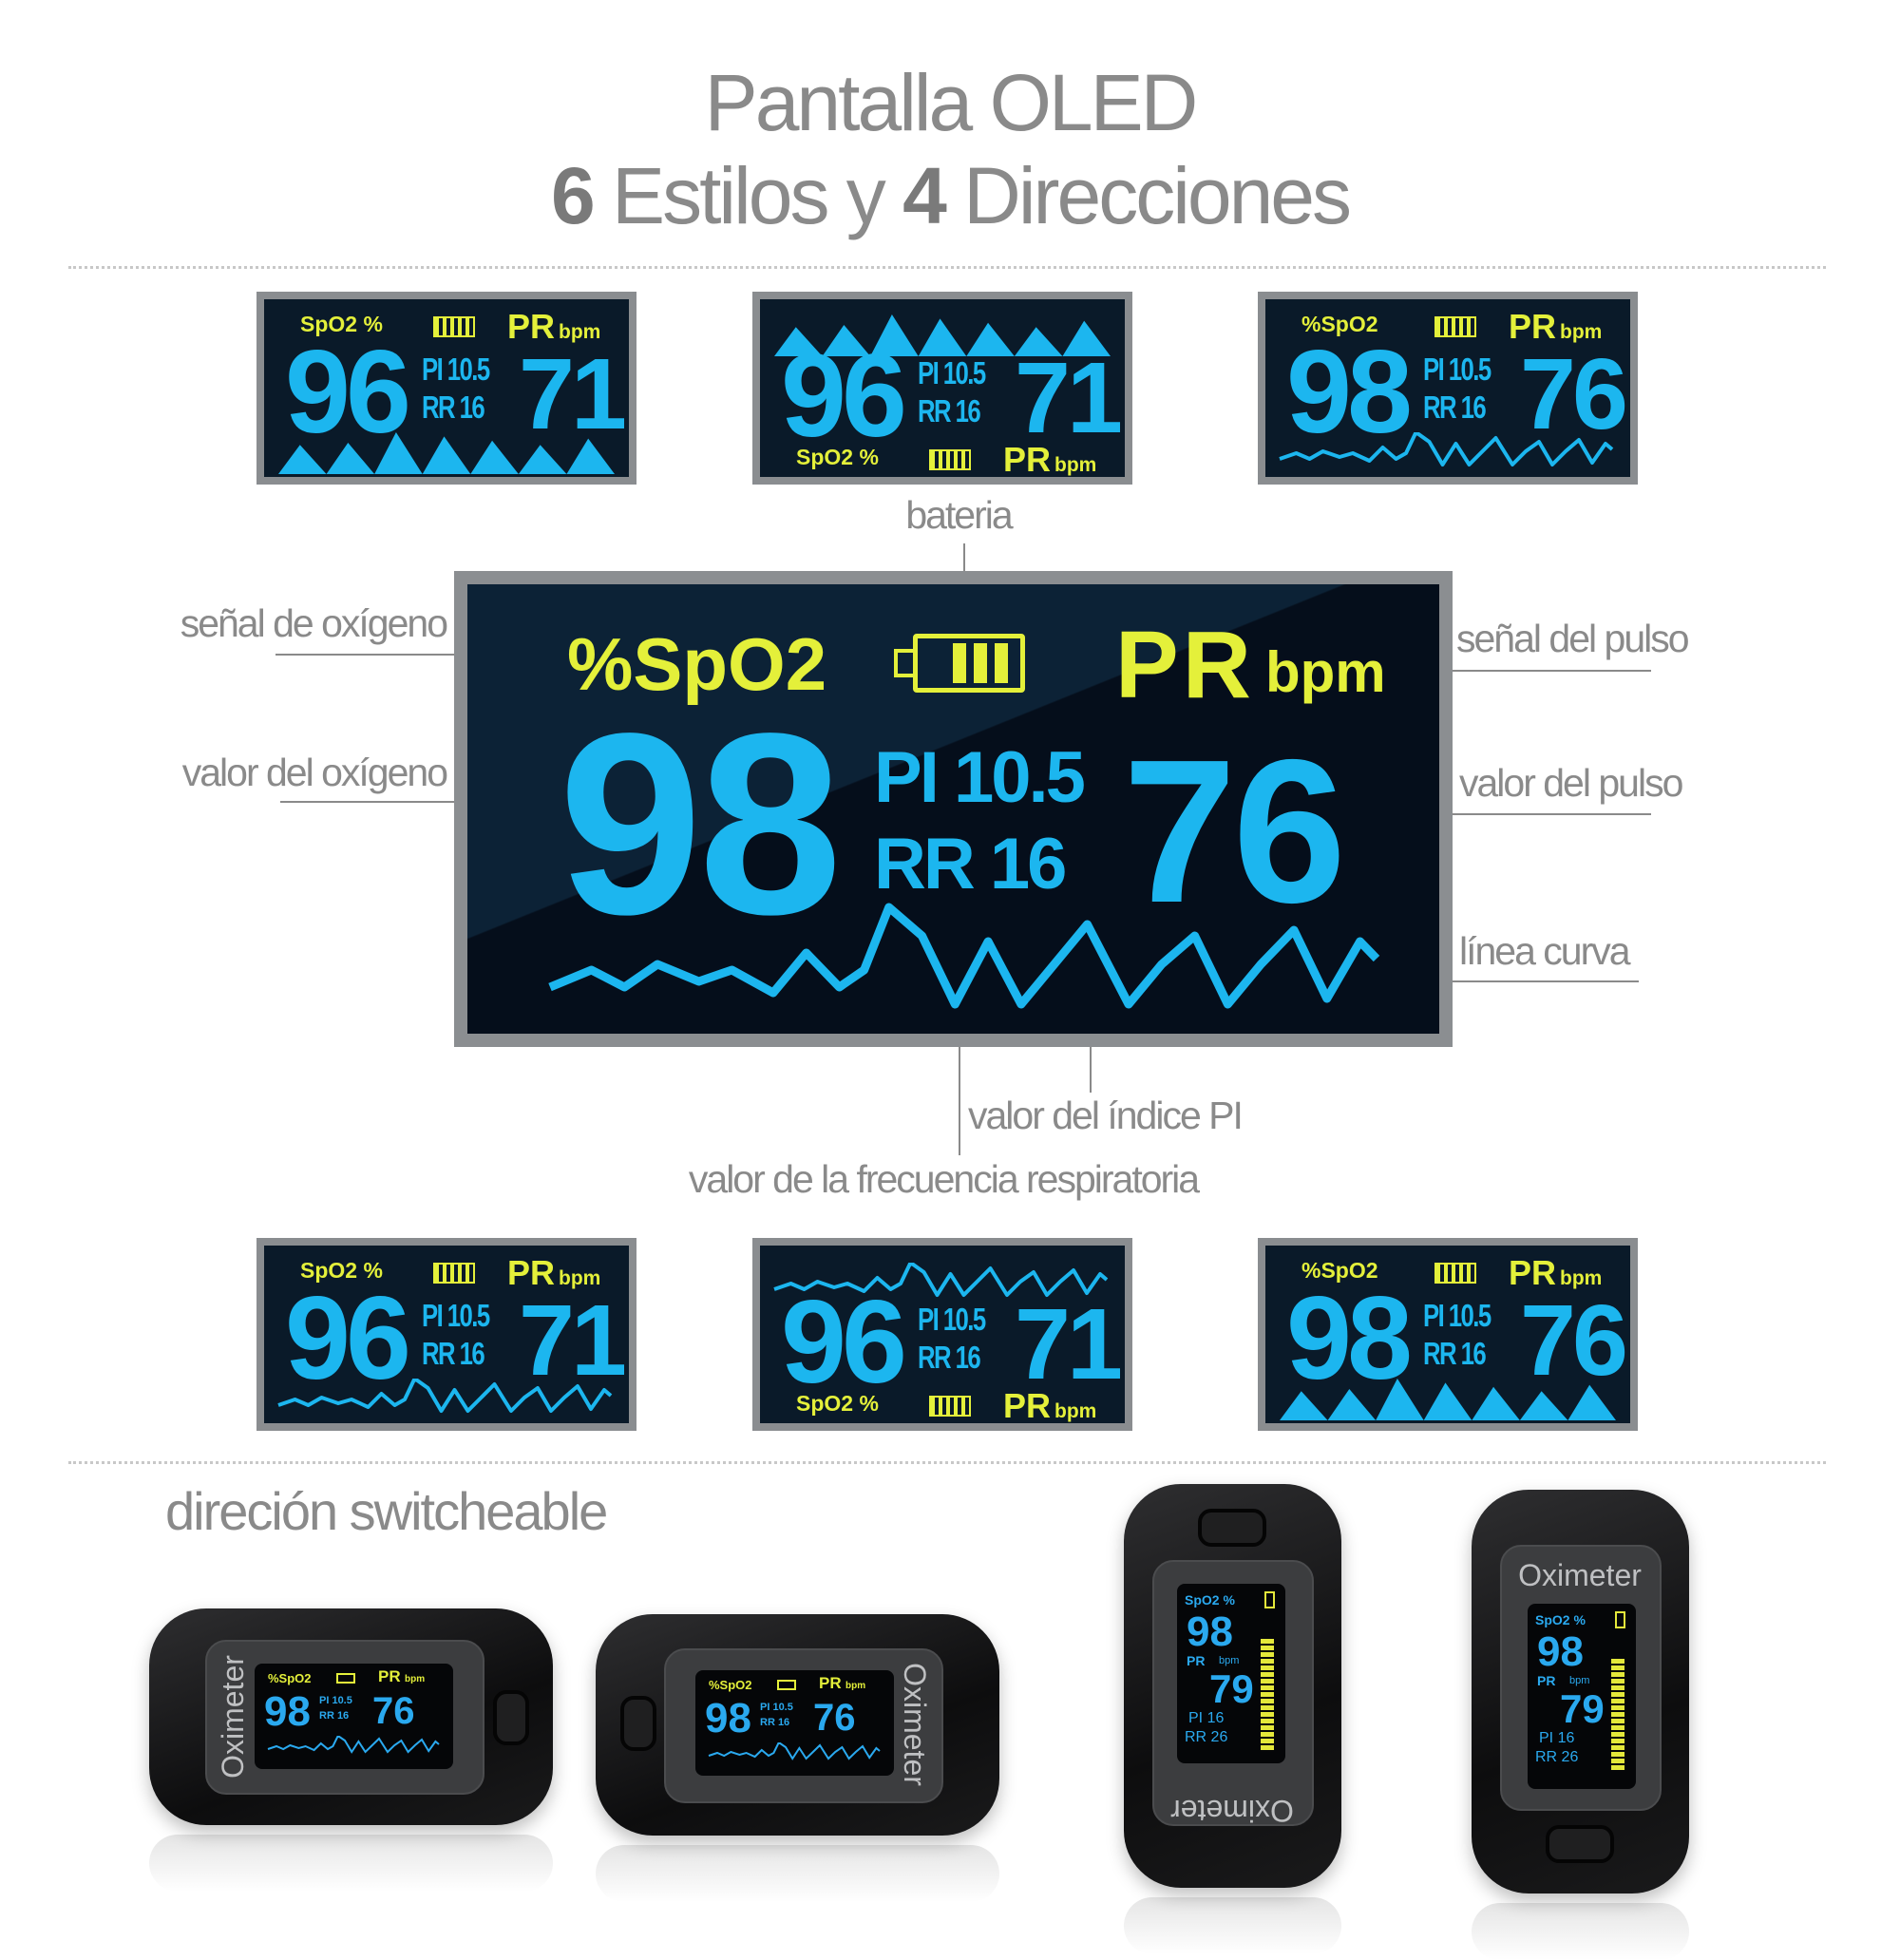  I want to click on directions-count: 4, so click(924, 195).